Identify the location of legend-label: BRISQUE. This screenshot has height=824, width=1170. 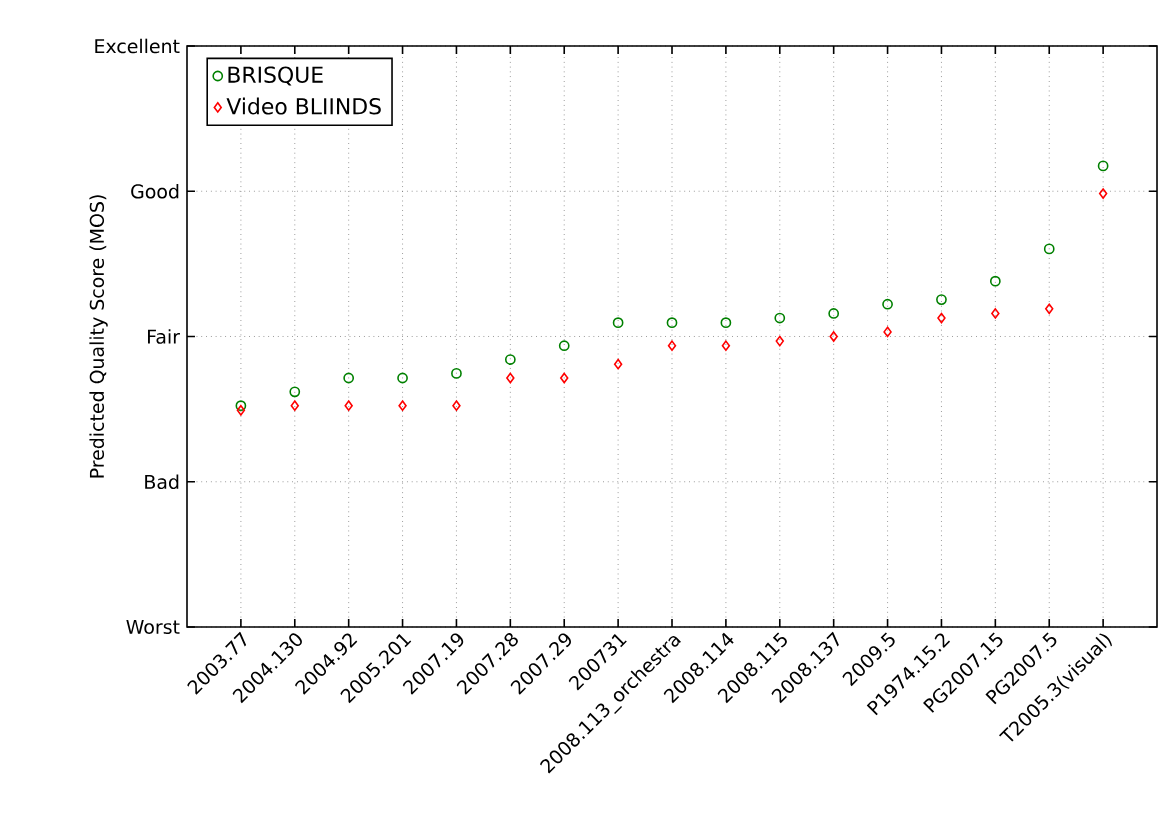
(275, 76).